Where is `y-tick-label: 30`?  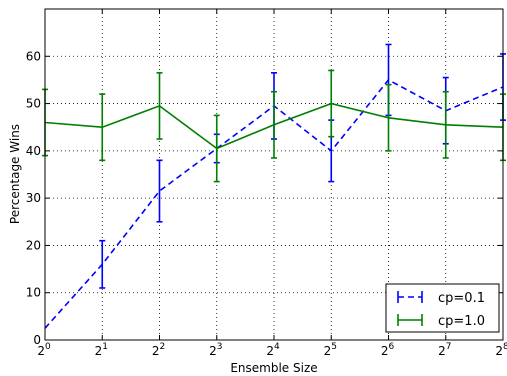
y-tick-label: 30 is located at coordinates (33, 198).